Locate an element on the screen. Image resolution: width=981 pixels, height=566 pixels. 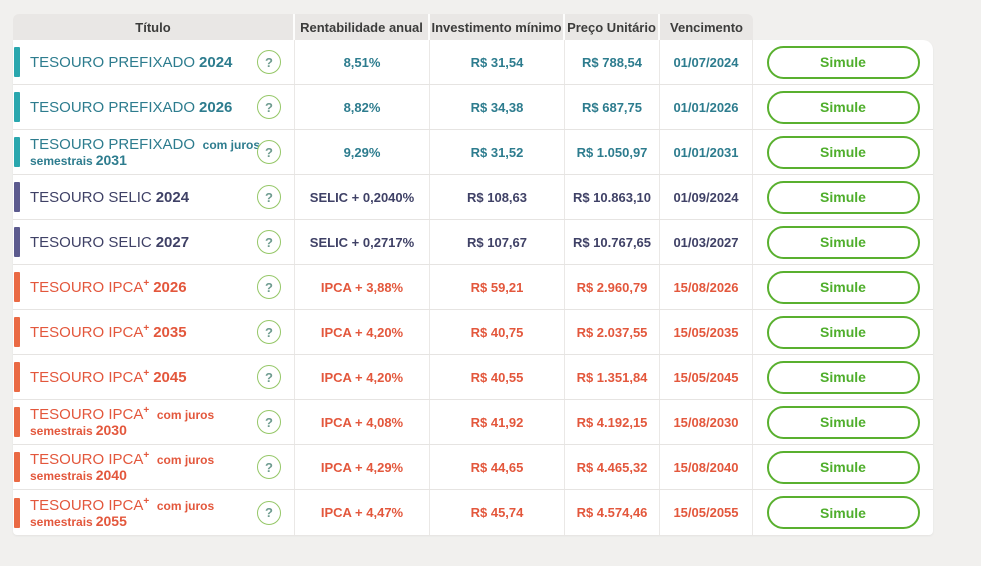
column-header-rentabilidade: Rentabilidade anual is located at coordinates (362, 27).